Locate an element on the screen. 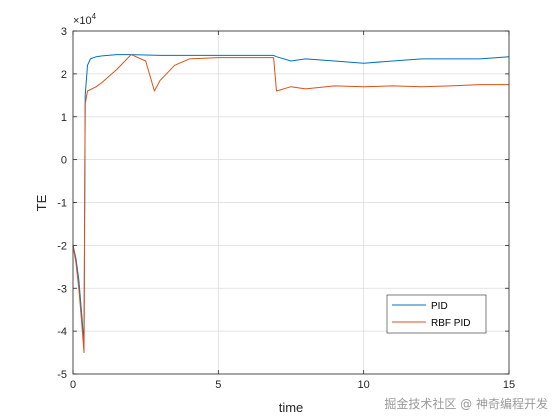 This screenshot has width=560, height=420. y-axis-label: TE is located at coordinates (41, 202).